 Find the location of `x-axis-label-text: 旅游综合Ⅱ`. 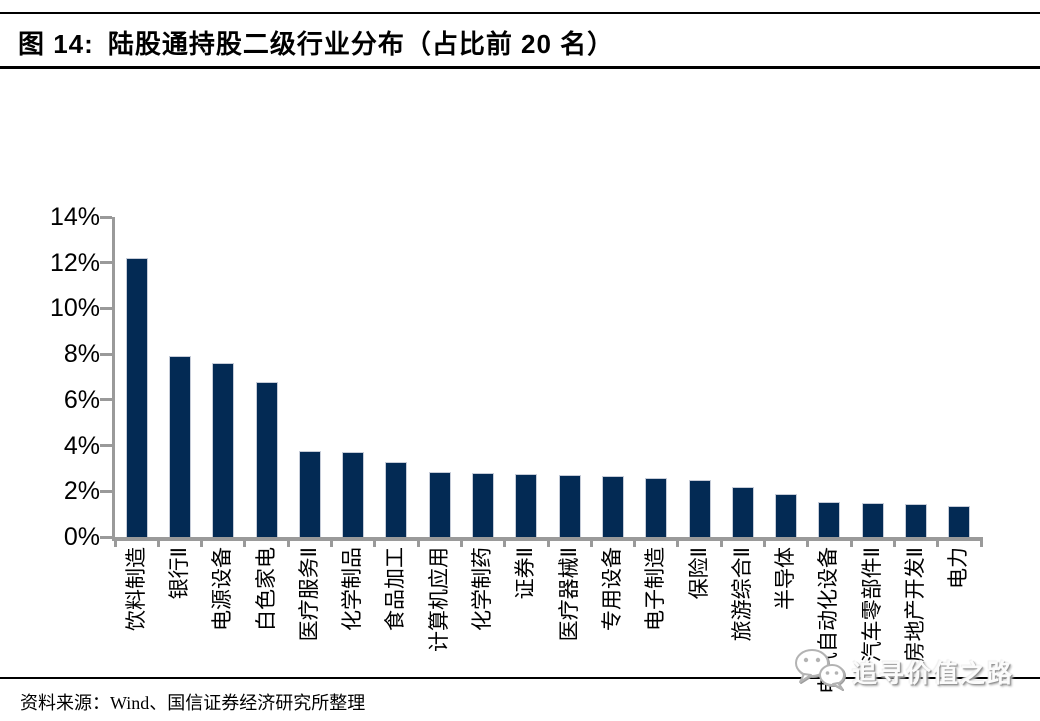

x-axis-label-text: 旅游综合Ⅱ is located at coordinates (742, 594).